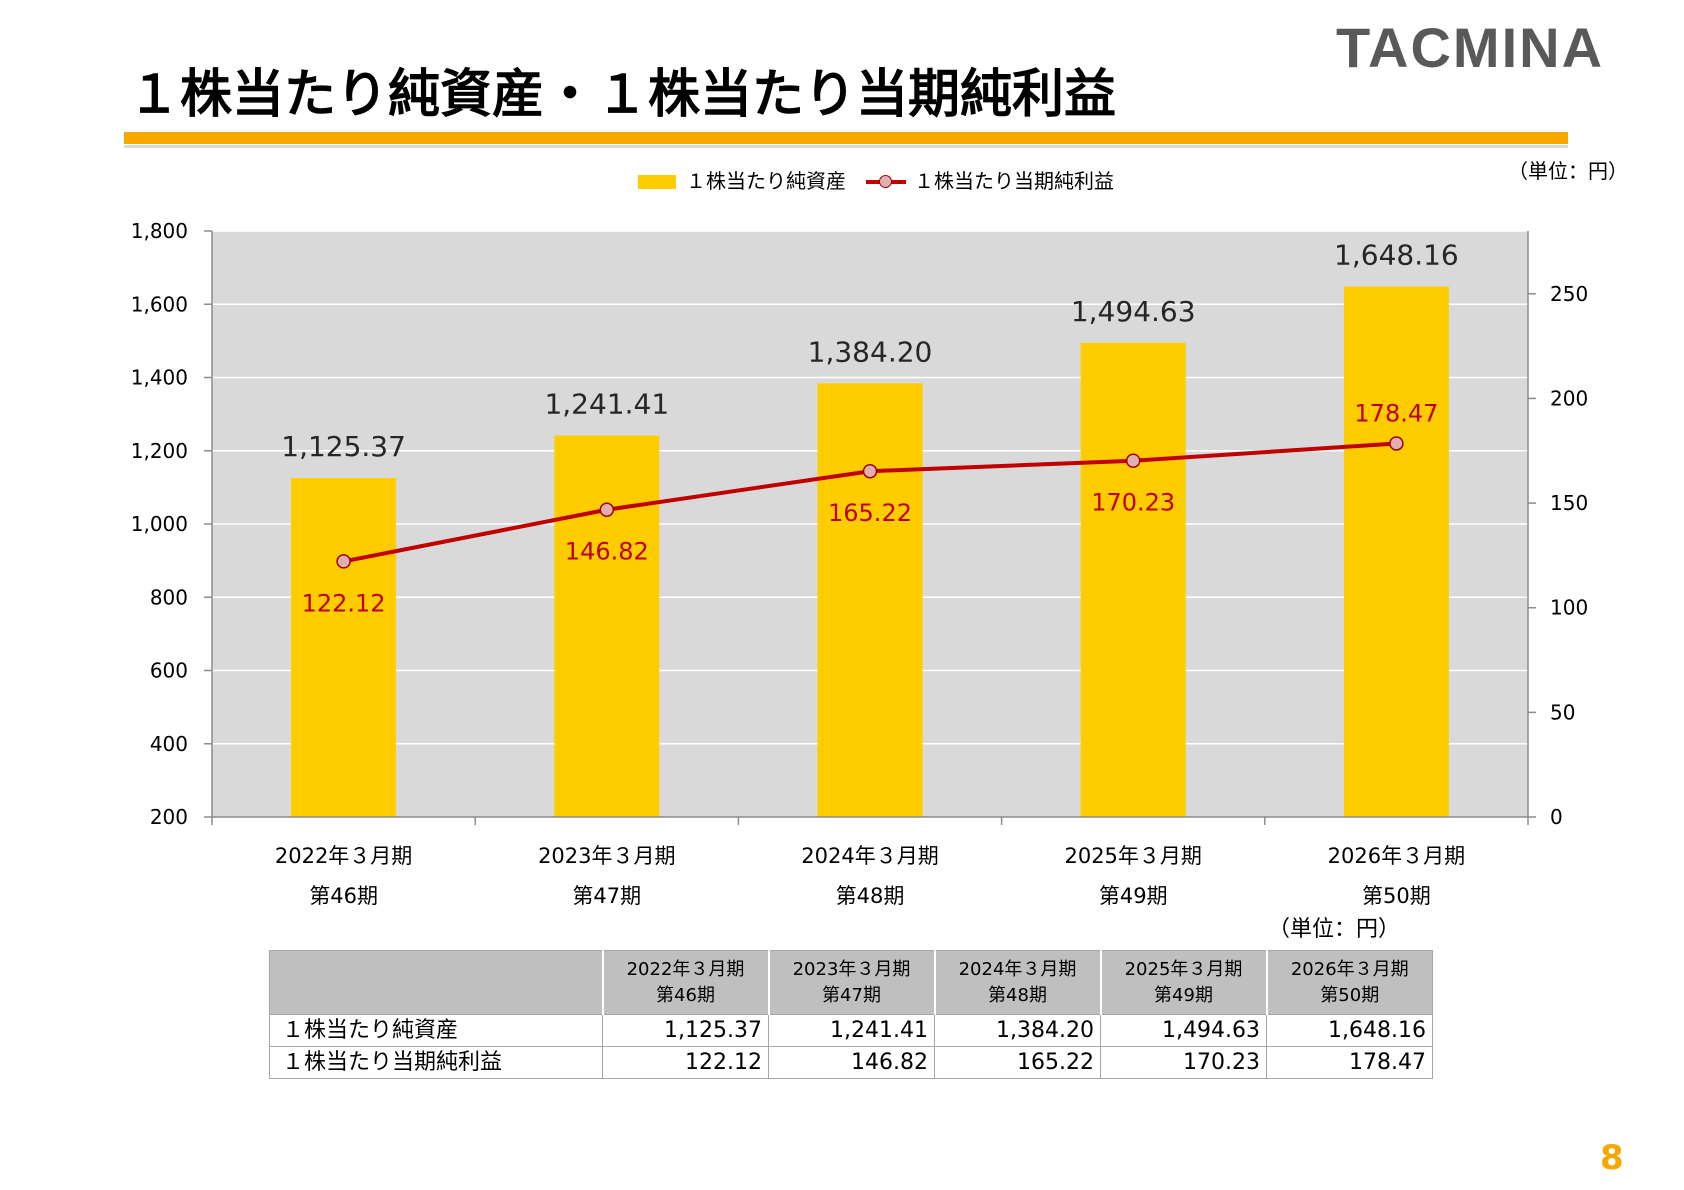 The height and width of the screenshot is (1190, 1684). Describe the element at coordinates (1014, 181) in the screenshot. I see `legend-line-label: １株当たり当期純利益` at that location.